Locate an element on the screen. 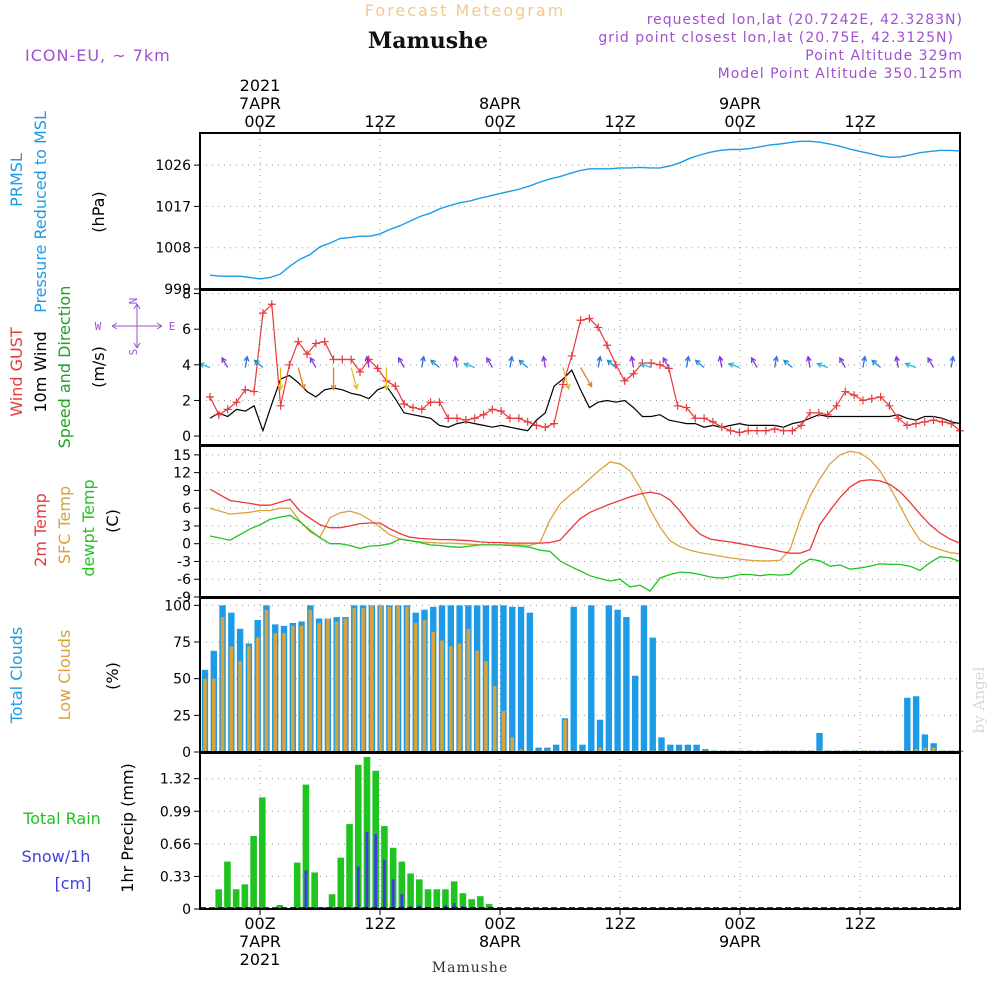  time-label: 8APR is located at coordinates (500, 103).